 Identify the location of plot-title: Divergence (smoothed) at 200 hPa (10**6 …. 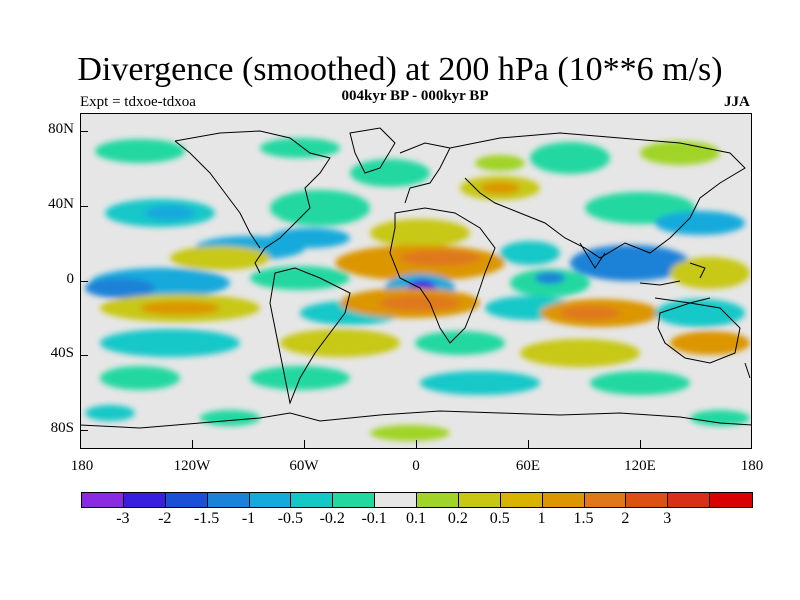
(400, 69).